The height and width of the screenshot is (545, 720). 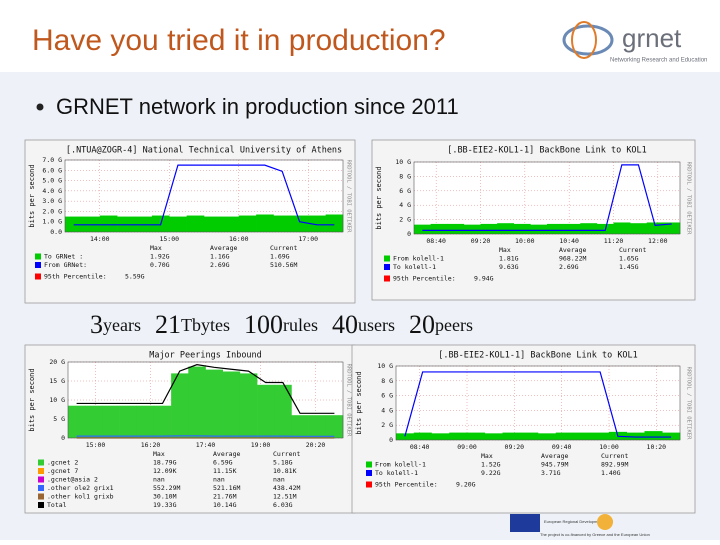 I want to click on legend-stat: 438.42M, so click(x=286, y=488).